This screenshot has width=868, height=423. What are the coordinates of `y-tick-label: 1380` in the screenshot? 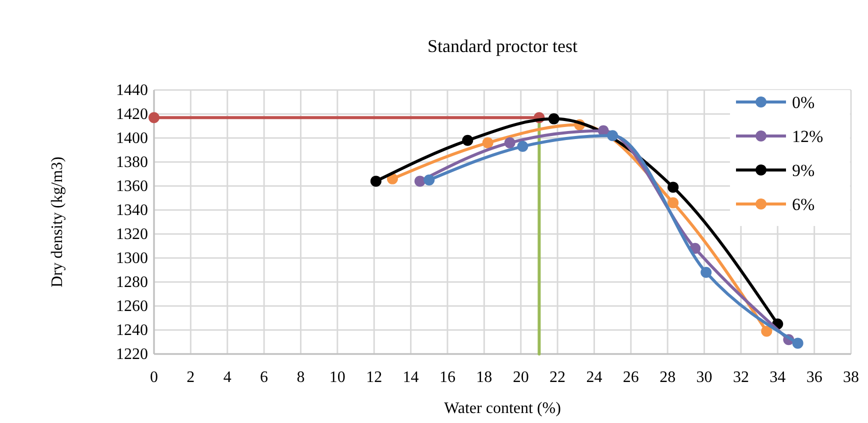 It's located at (132, 162).